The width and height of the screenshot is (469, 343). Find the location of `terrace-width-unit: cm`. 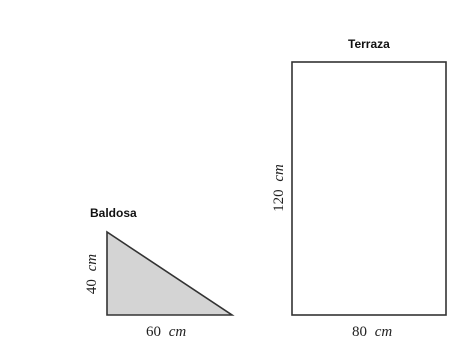

terrace-width-unit: cm is located at coordinates (384, 332).